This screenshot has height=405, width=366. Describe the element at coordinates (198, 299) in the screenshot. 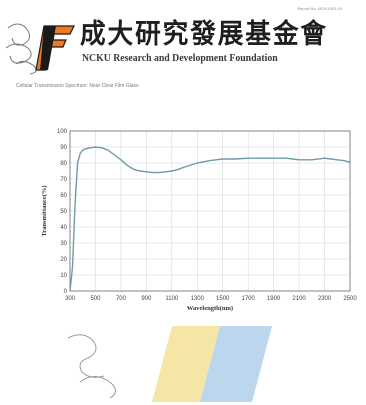

I see `x-tick-label: 1300` at that location.